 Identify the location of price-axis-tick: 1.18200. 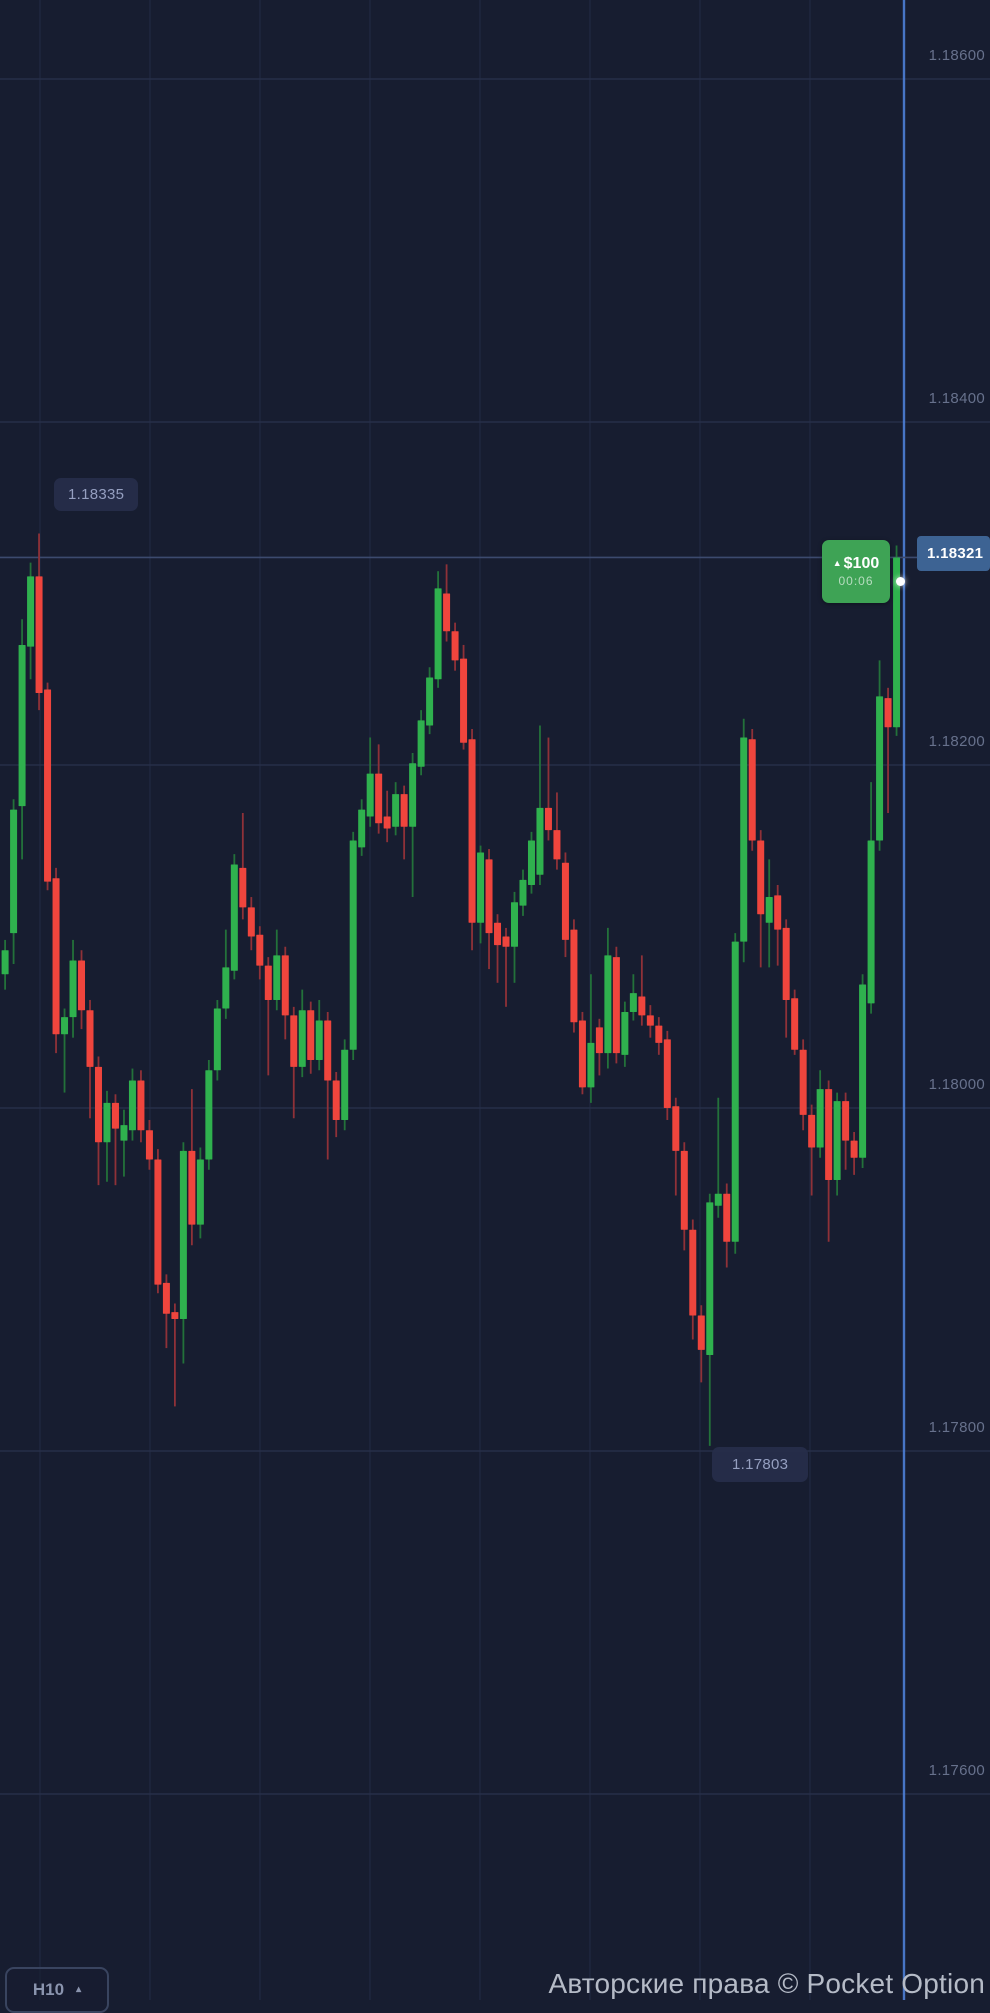
(956, 741).